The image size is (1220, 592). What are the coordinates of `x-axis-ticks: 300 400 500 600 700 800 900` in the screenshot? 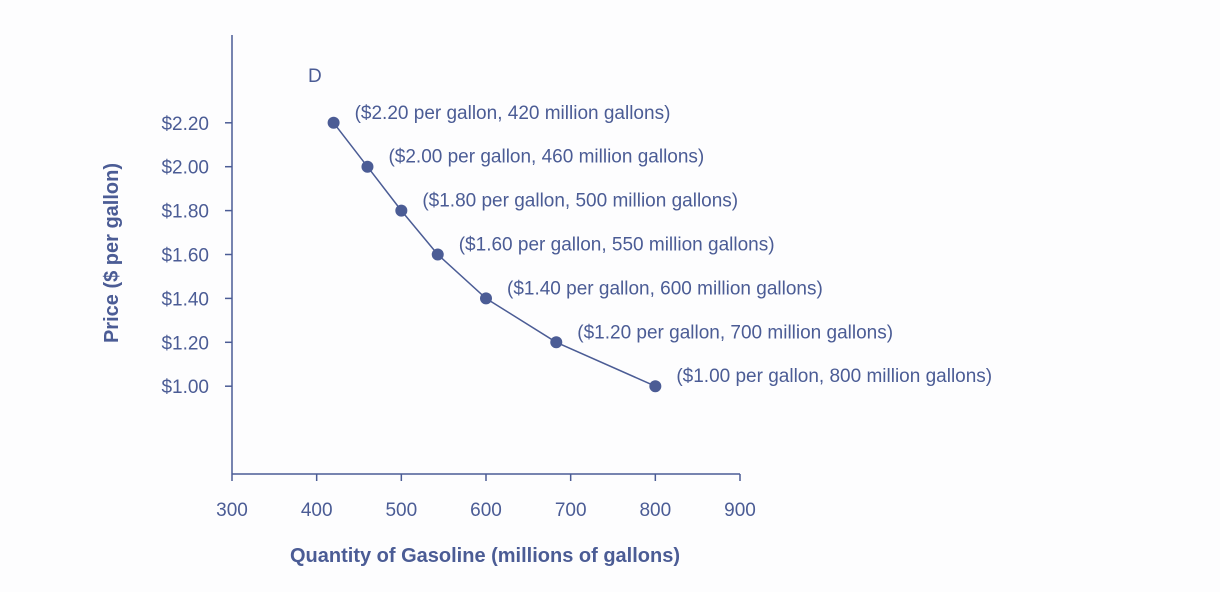 It's located at (486, 497).